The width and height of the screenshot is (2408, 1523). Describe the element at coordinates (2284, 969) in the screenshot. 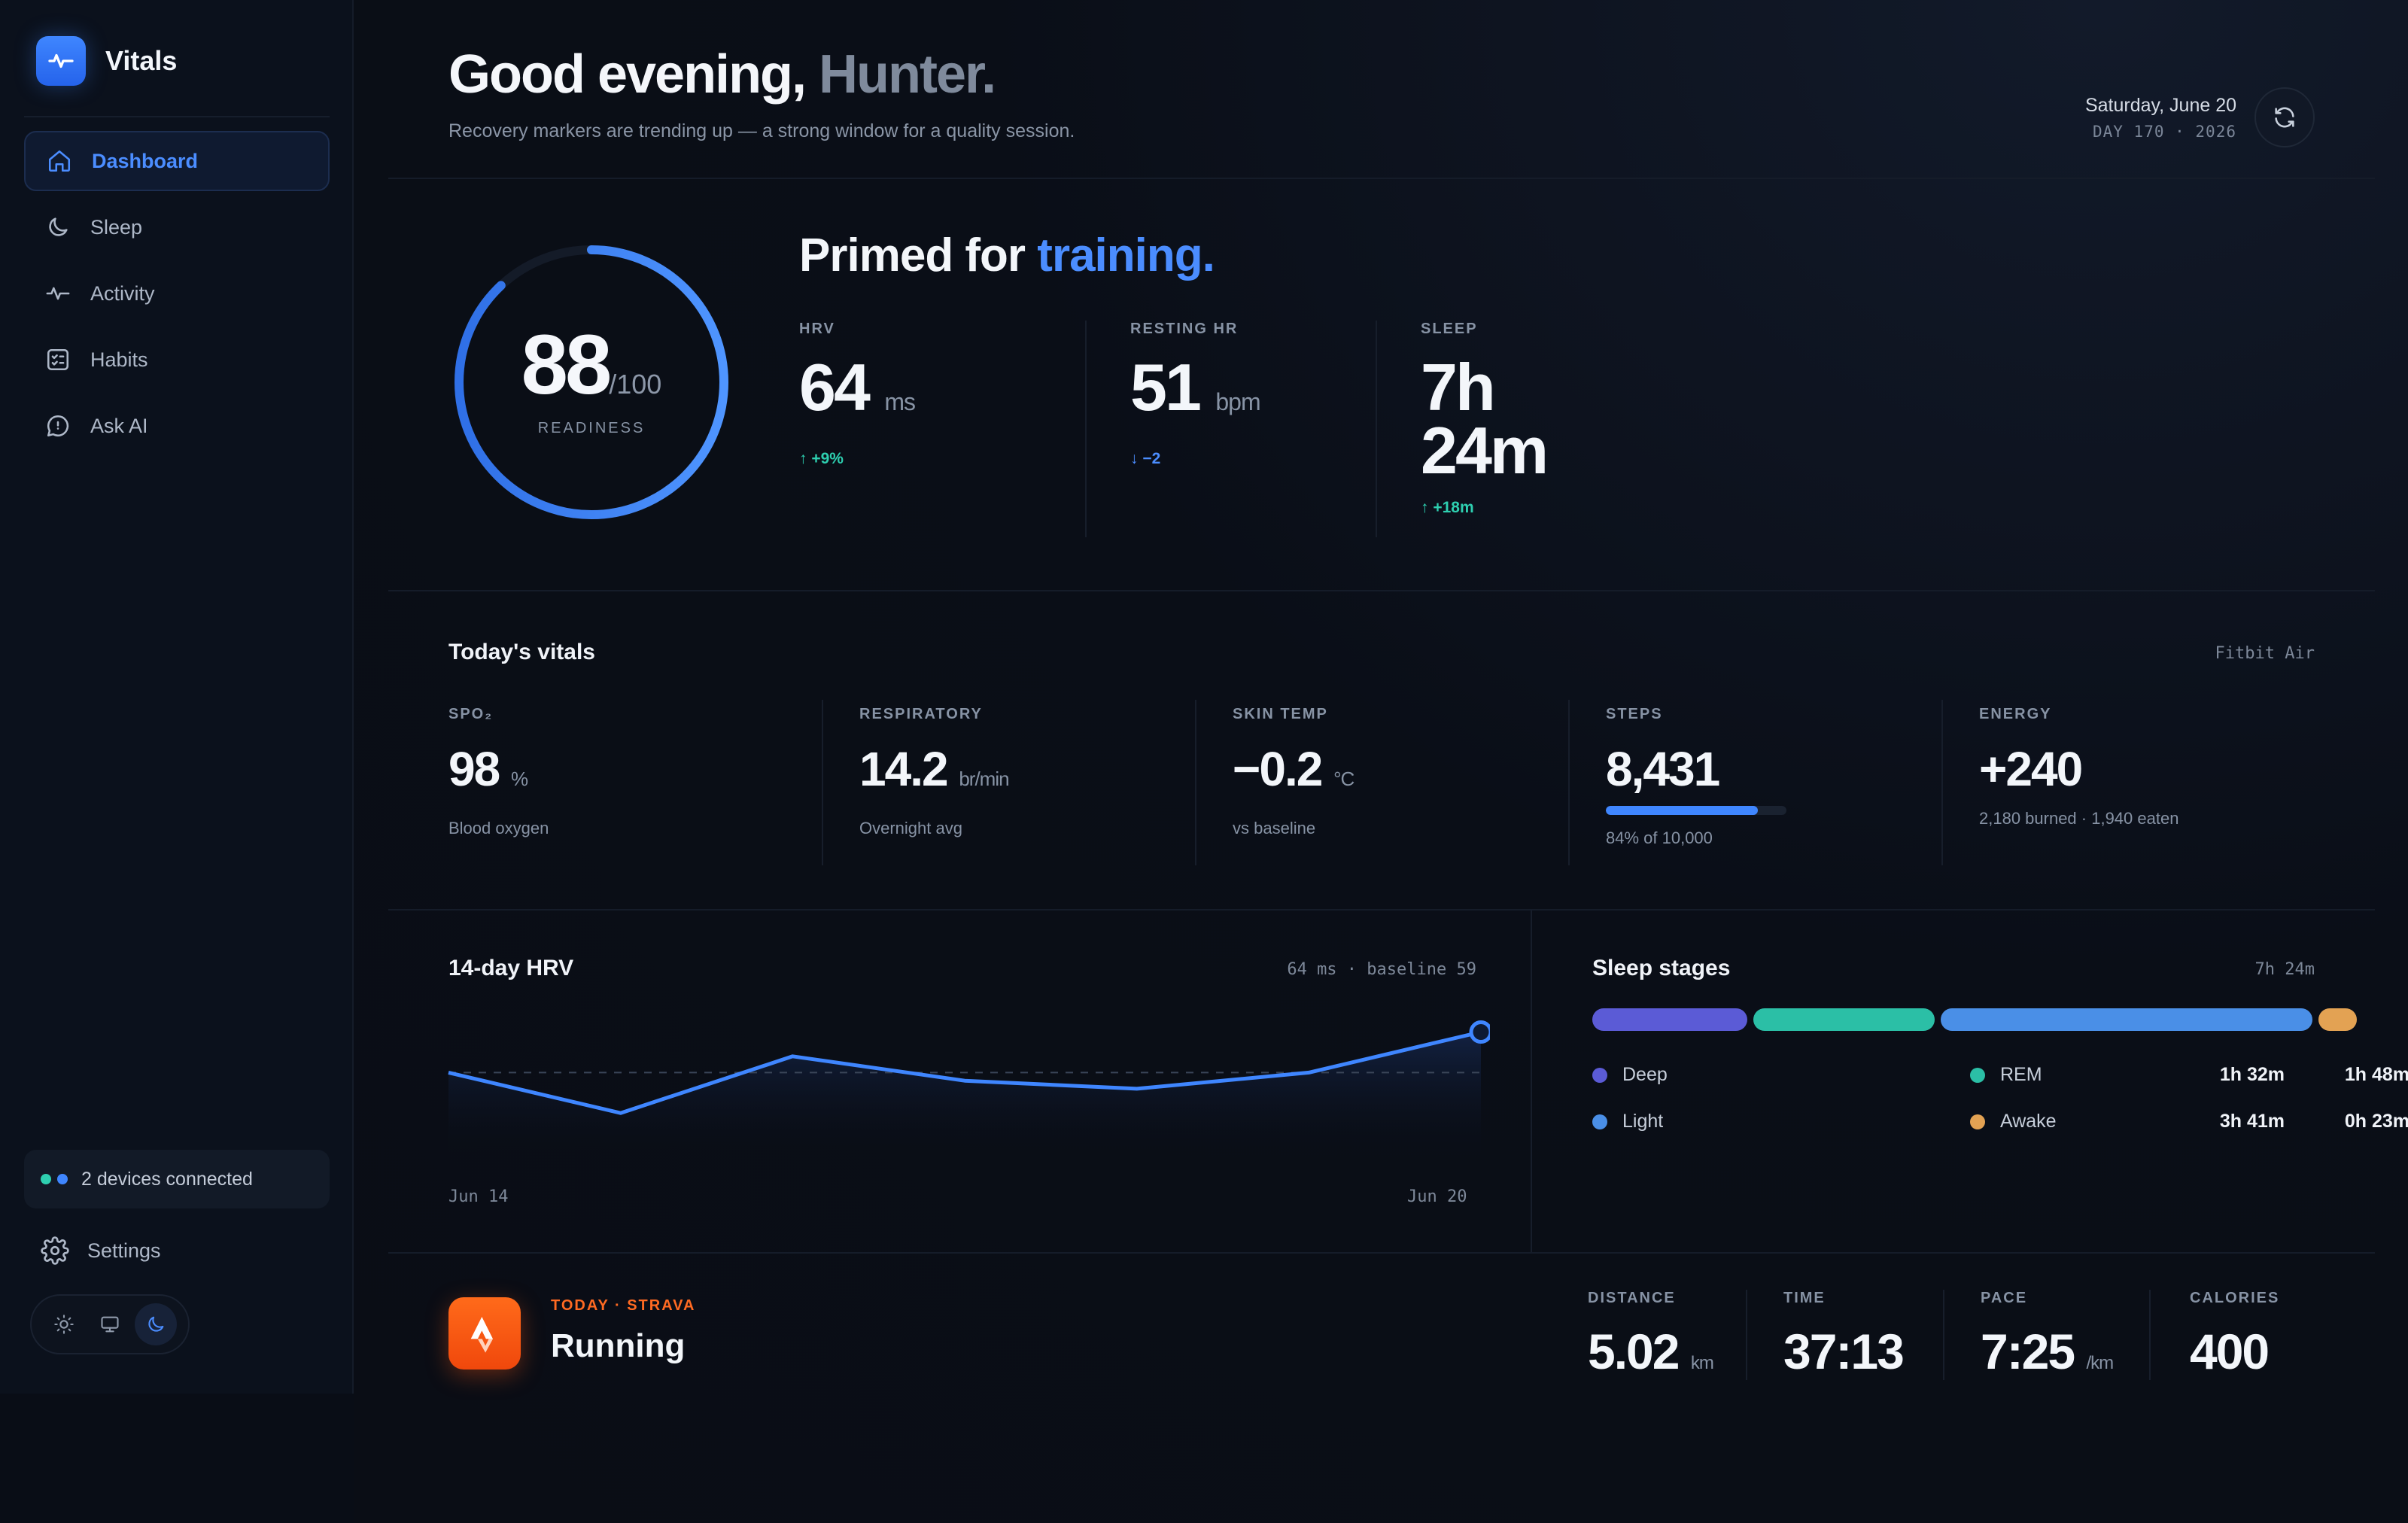

I see `sleep-total: 7h 24m` at that location.